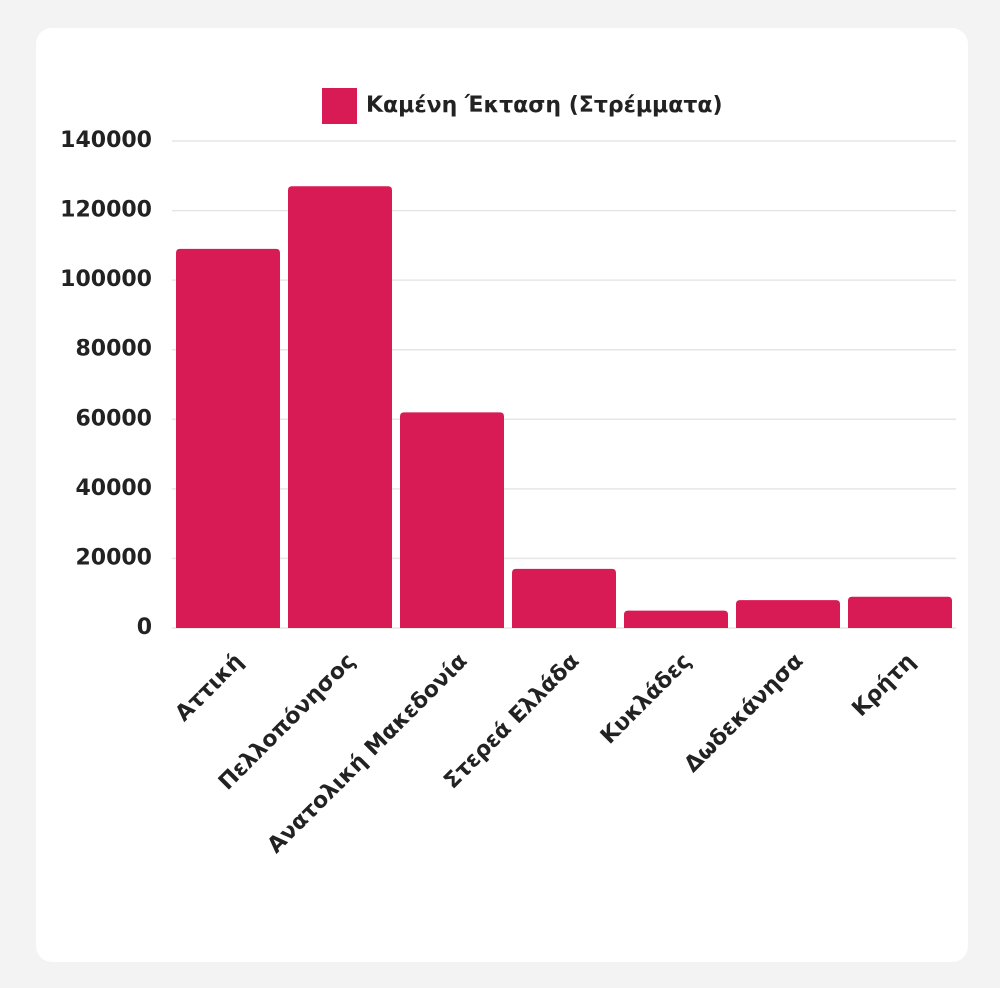  Describe the element at coordinates (113, 557) in the screenshot. I see `y-tick-label: 20000` at that location.